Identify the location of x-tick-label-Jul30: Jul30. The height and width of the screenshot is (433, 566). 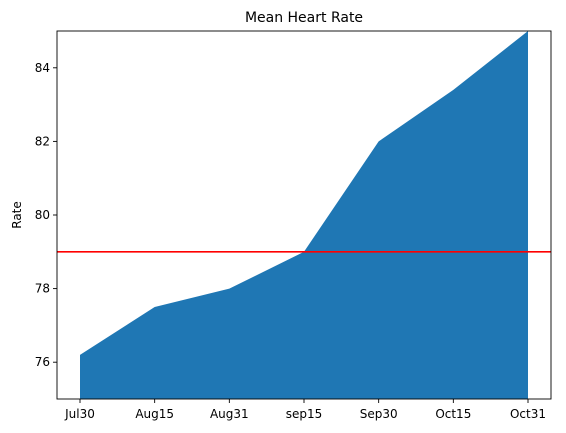
(79, 414).